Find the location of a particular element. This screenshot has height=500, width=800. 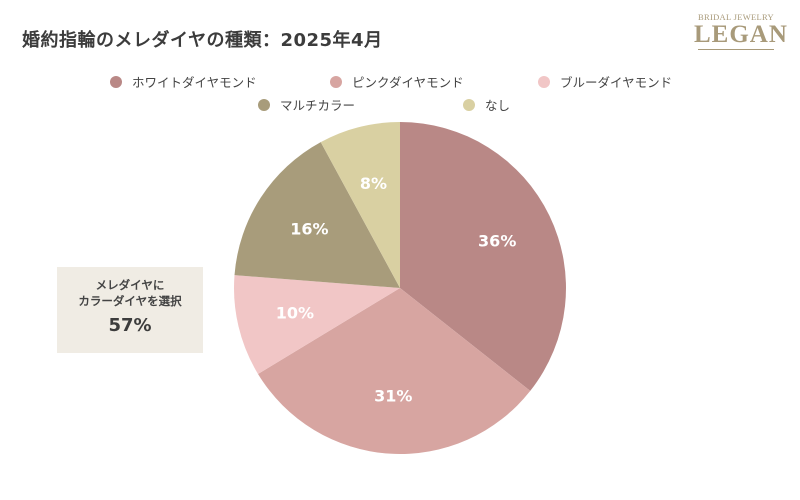

slice-white-diamond-label: 36% is located at coordinates (497, 240).